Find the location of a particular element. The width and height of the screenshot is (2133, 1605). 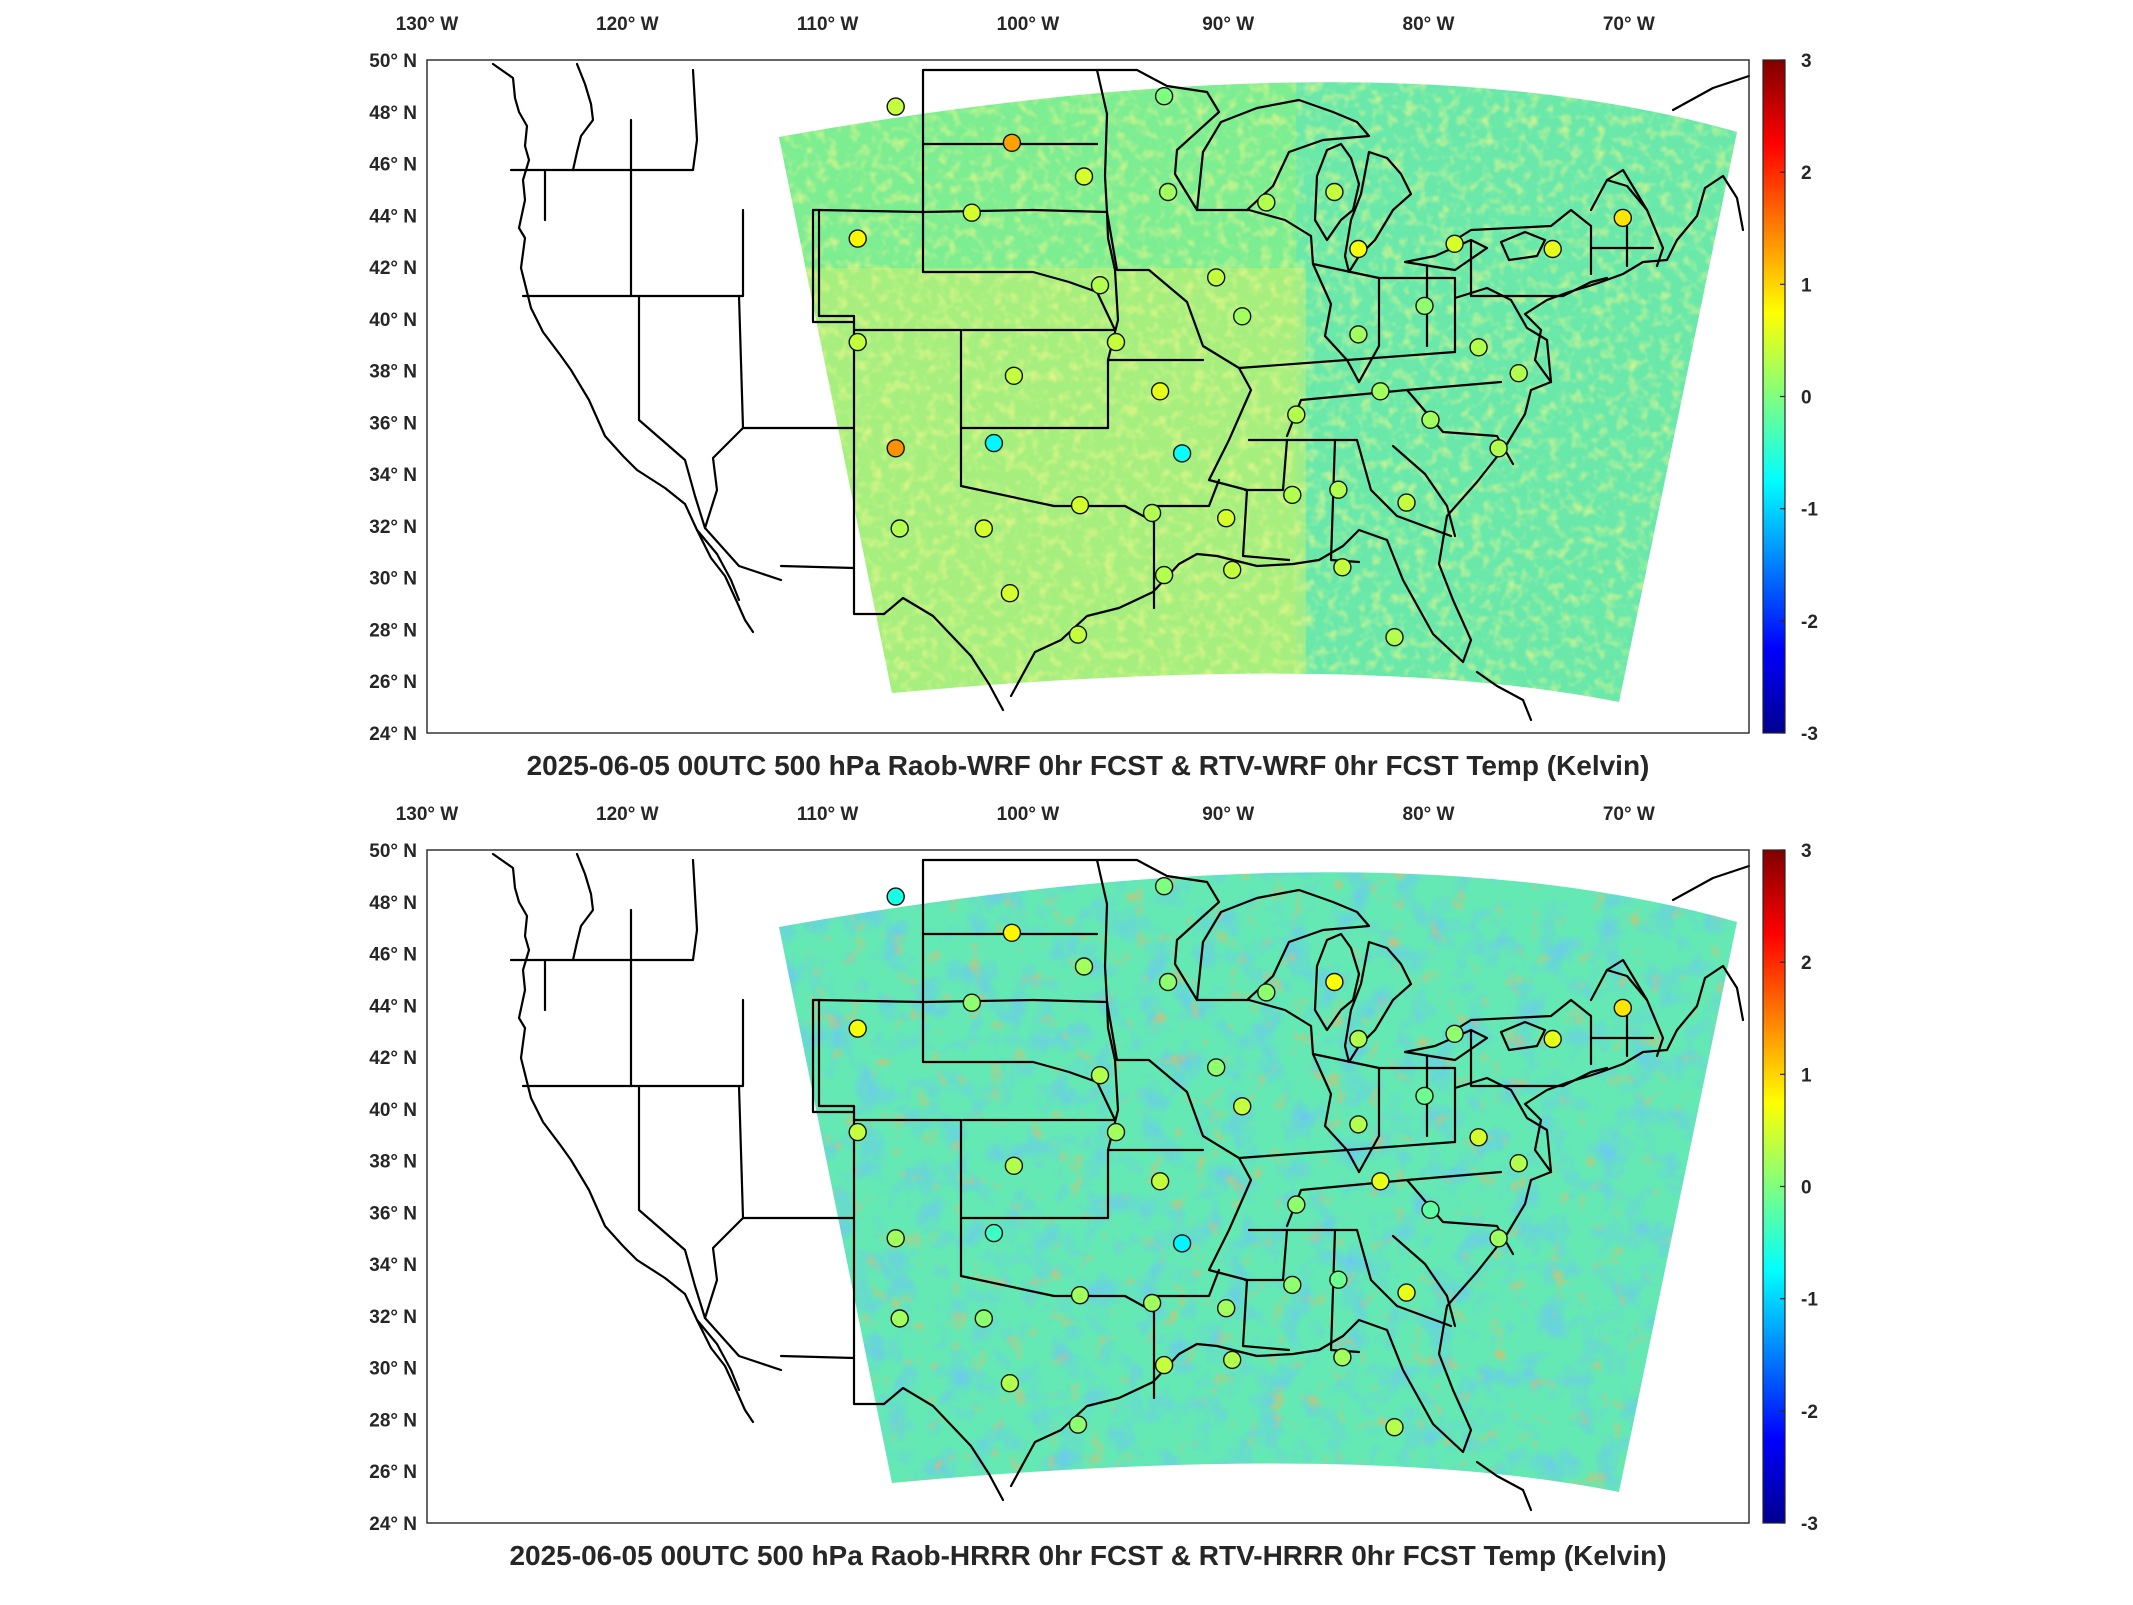

longitude-label: 100° W is located at coordinates (1028, 814).